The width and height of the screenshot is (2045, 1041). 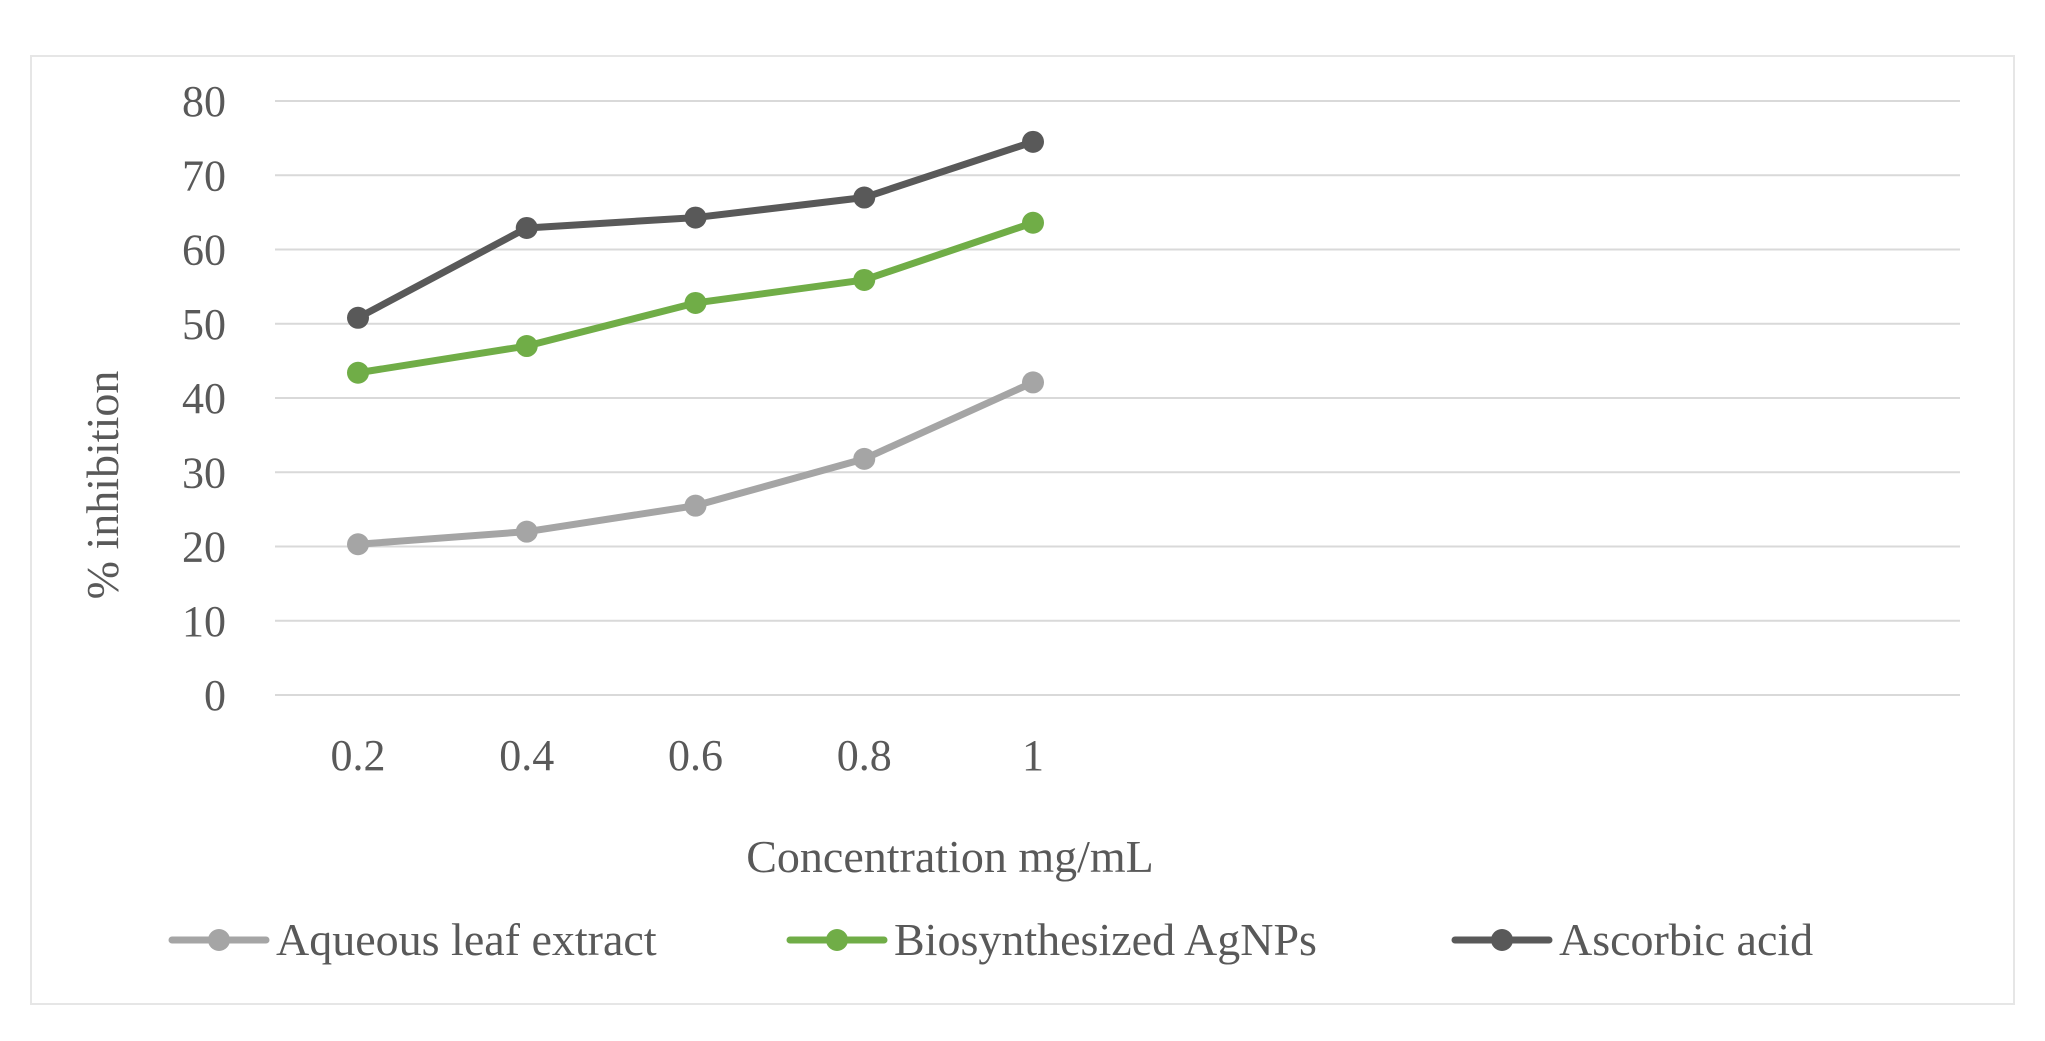 I want to click on y-tick-label: 10, so click(x=204, y=621).